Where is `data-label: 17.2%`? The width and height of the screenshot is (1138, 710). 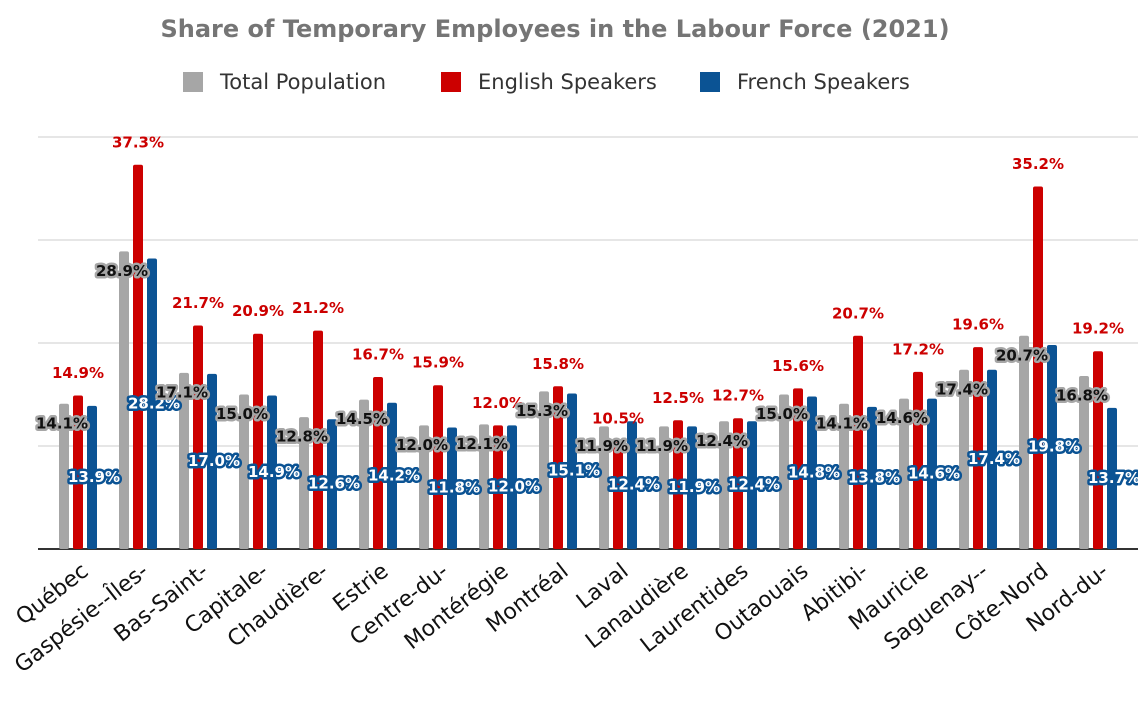
data-label: 17.2% is located at coordinates (918, 349).